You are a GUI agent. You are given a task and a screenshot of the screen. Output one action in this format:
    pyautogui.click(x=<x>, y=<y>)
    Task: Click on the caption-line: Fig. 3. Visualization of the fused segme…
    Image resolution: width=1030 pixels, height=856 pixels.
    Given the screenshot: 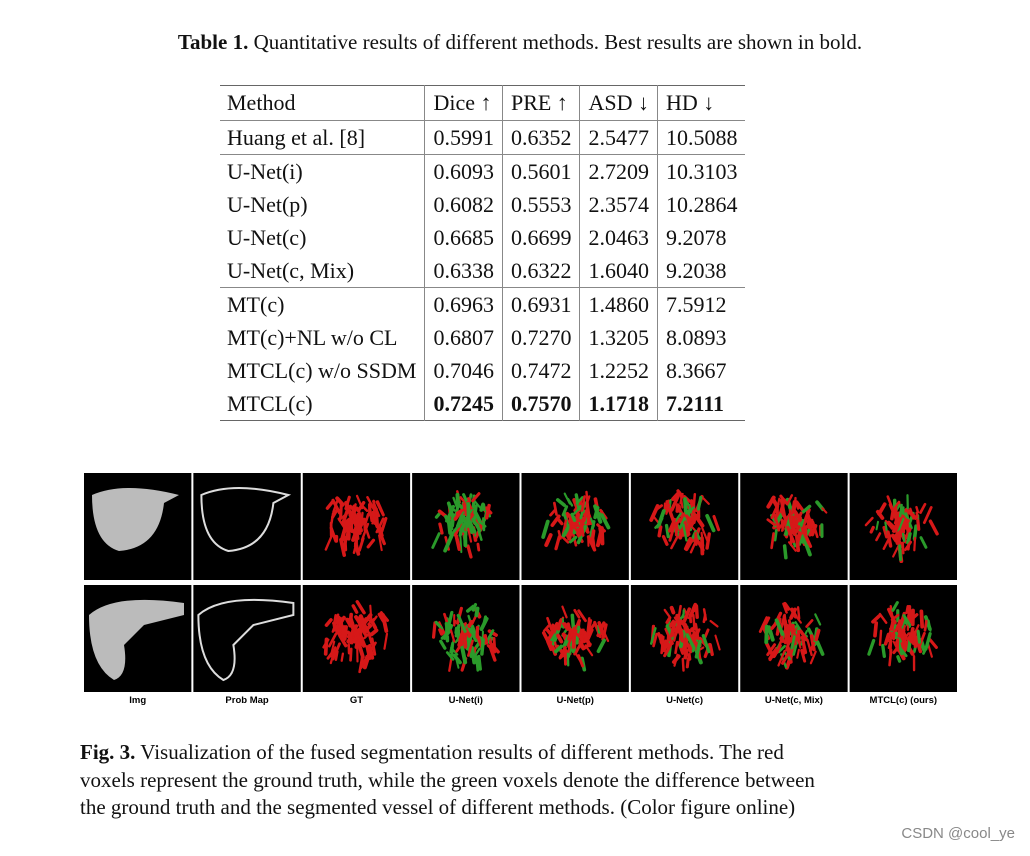 What is the action you would take?
    pyautogui.click(x=447, y=753)
    